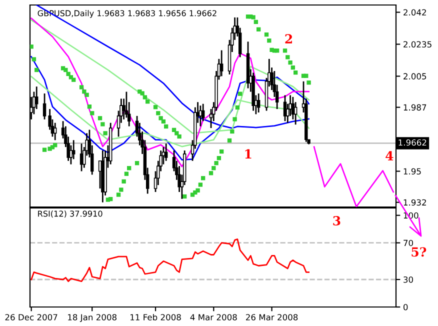 This screenshot has height=326, width=438. What do you see at coordinates (405, 307) in the screenshot?
I see `y-tick-label: 0` at bounding box center [405, 307].